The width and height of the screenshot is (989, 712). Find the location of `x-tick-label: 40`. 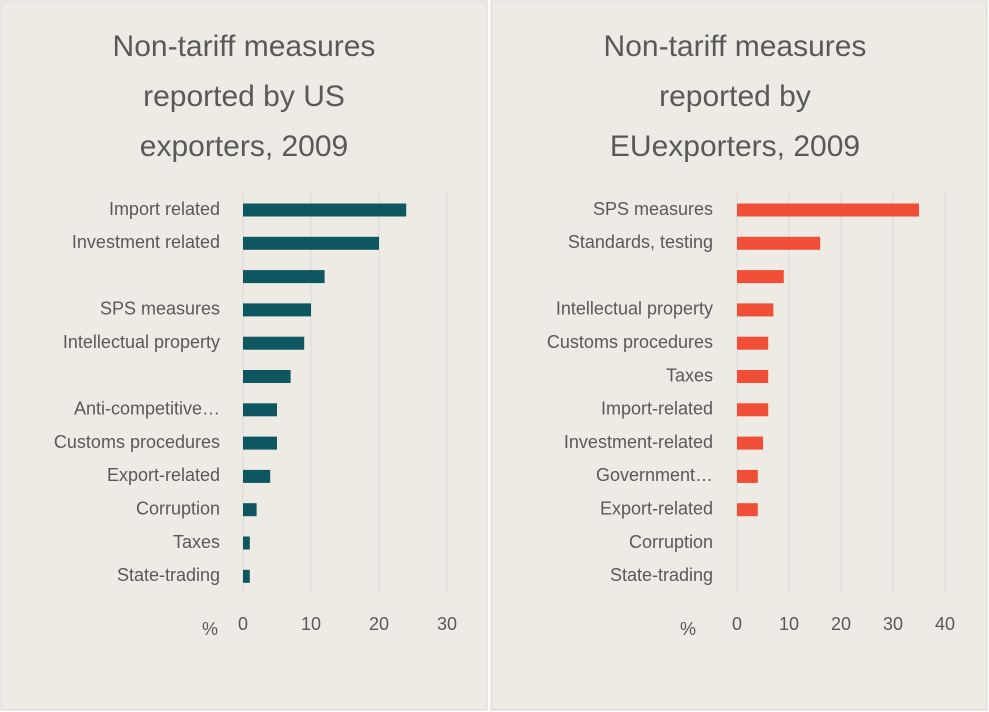

x-tick-label: 40 is located at coordinates (945, 624).